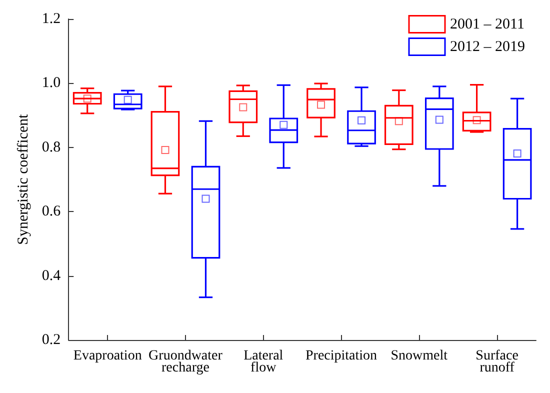  Describe the element at coordinates (107, 356) in the screenshot. I see `x-tick-label: Evaproation` at that location.